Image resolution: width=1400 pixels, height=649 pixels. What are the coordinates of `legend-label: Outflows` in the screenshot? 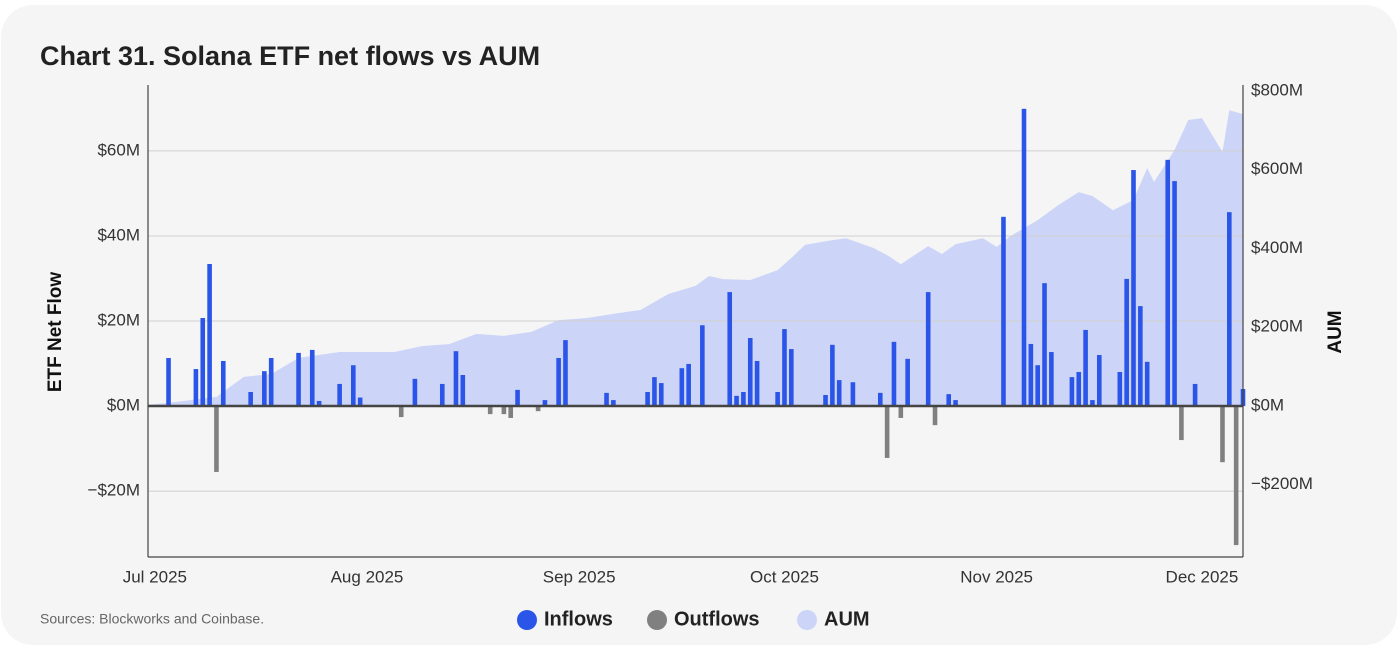 It's located at (717, 619).